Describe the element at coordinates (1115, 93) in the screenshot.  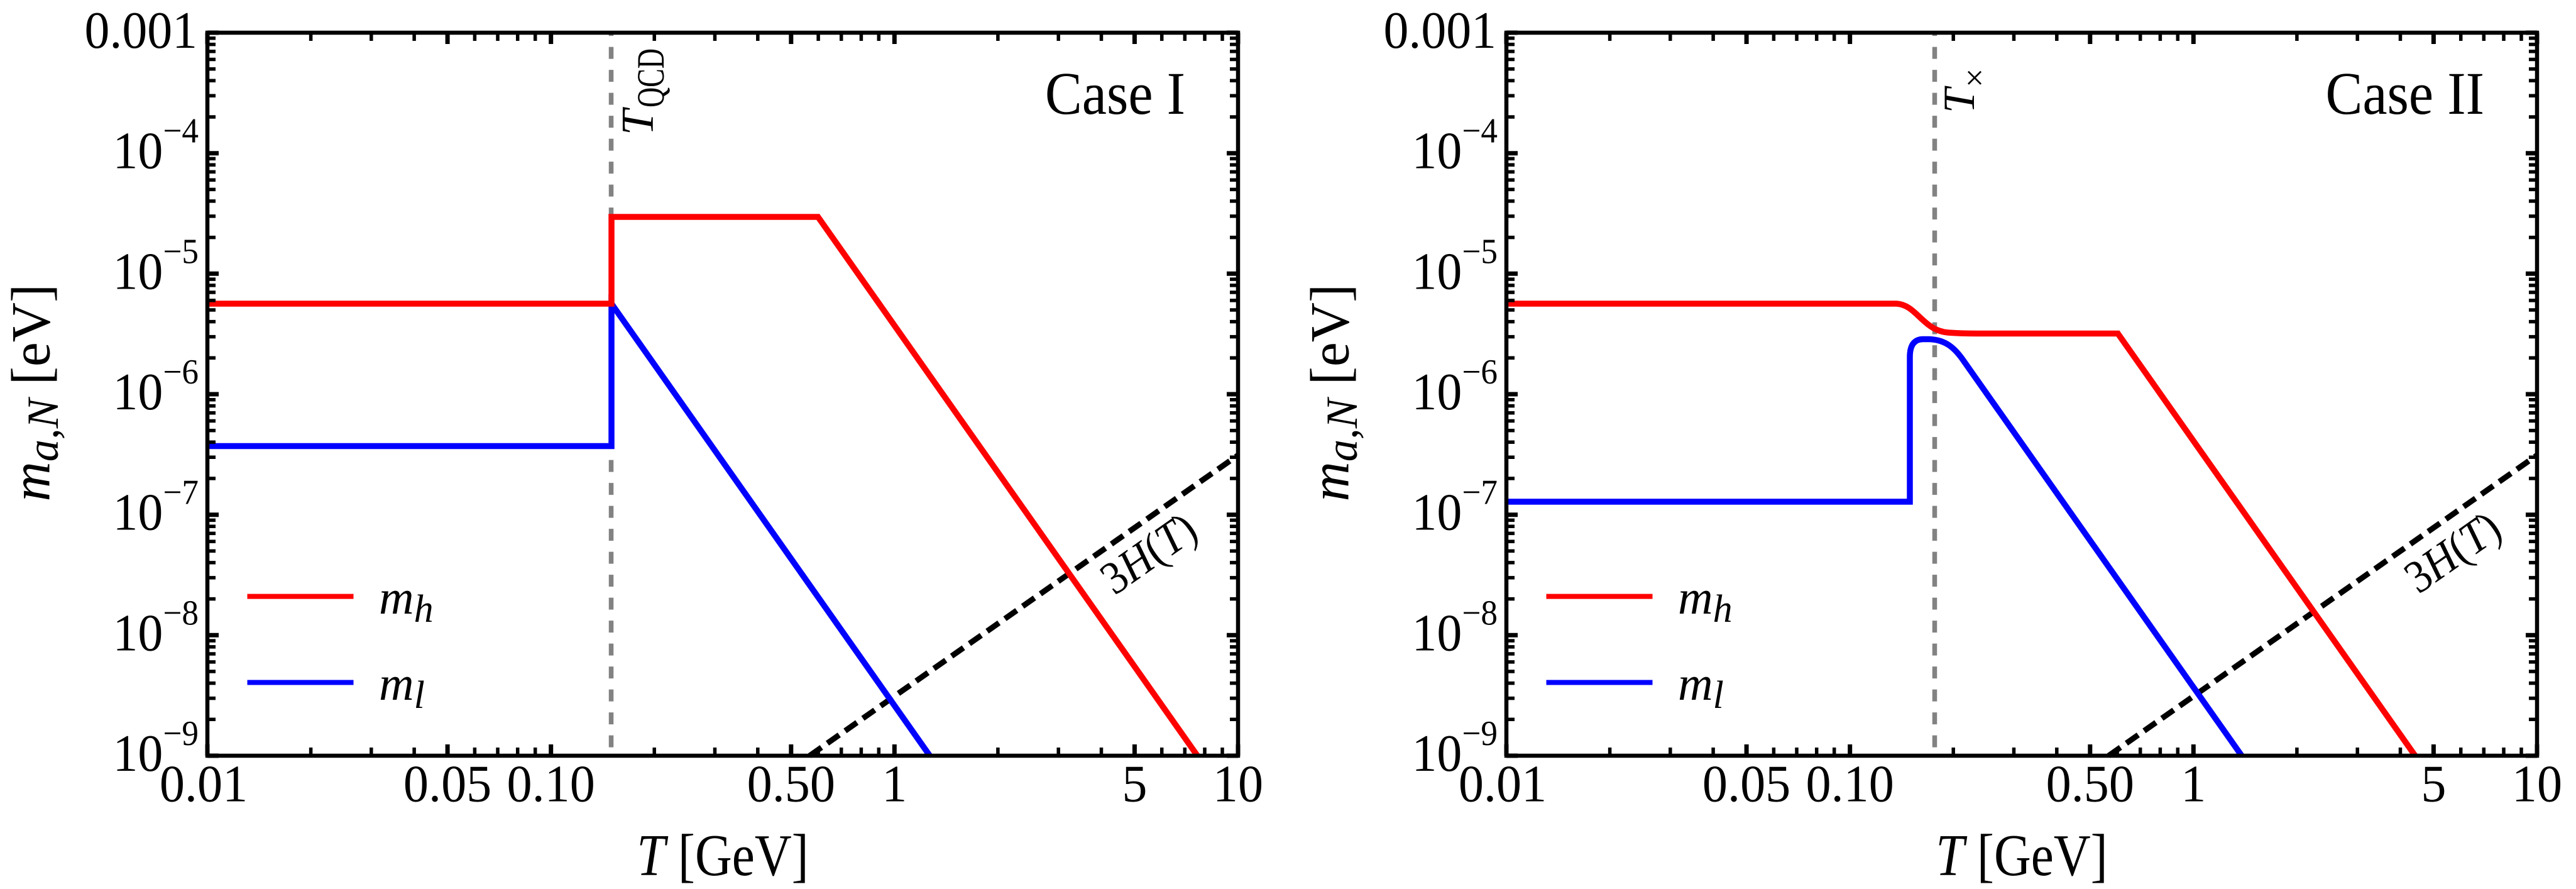
I see `svg-text: Case I` at that location.